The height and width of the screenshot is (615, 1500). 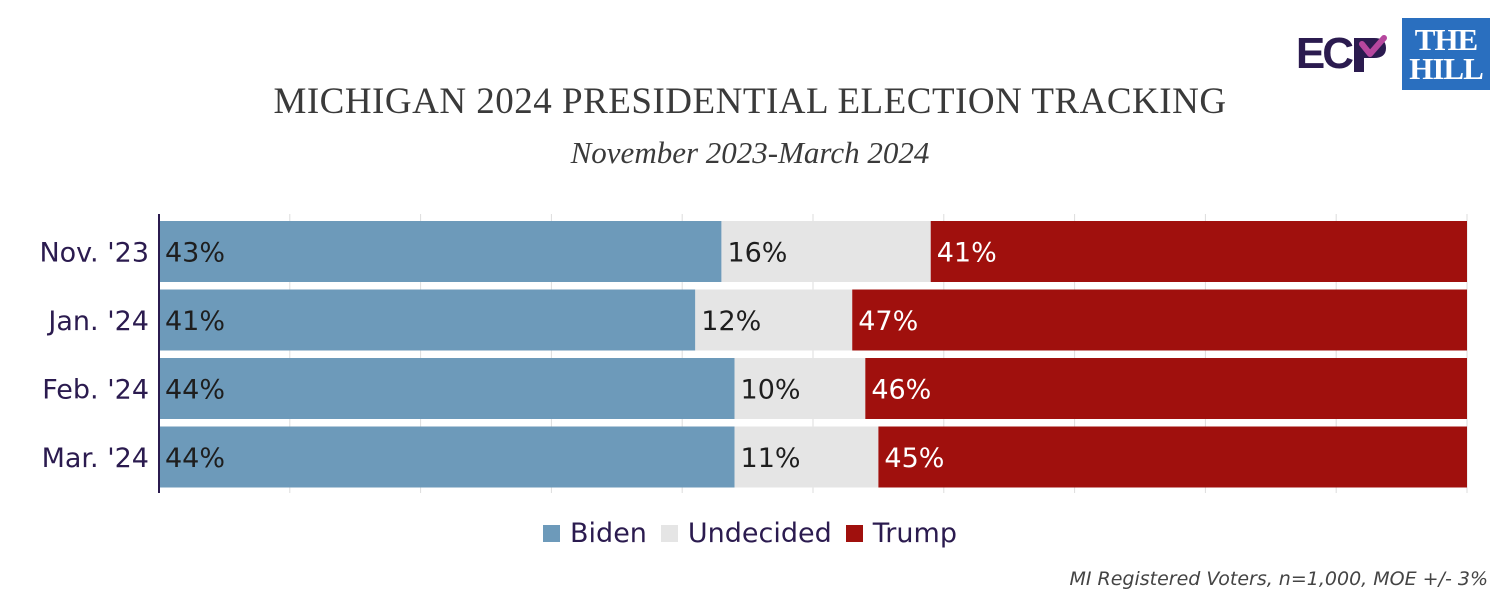 What do you see at coordinates (1370, 53) in the screenshot?
I see `ecp-checkmark-icon` at bounding box center [1370, 53].